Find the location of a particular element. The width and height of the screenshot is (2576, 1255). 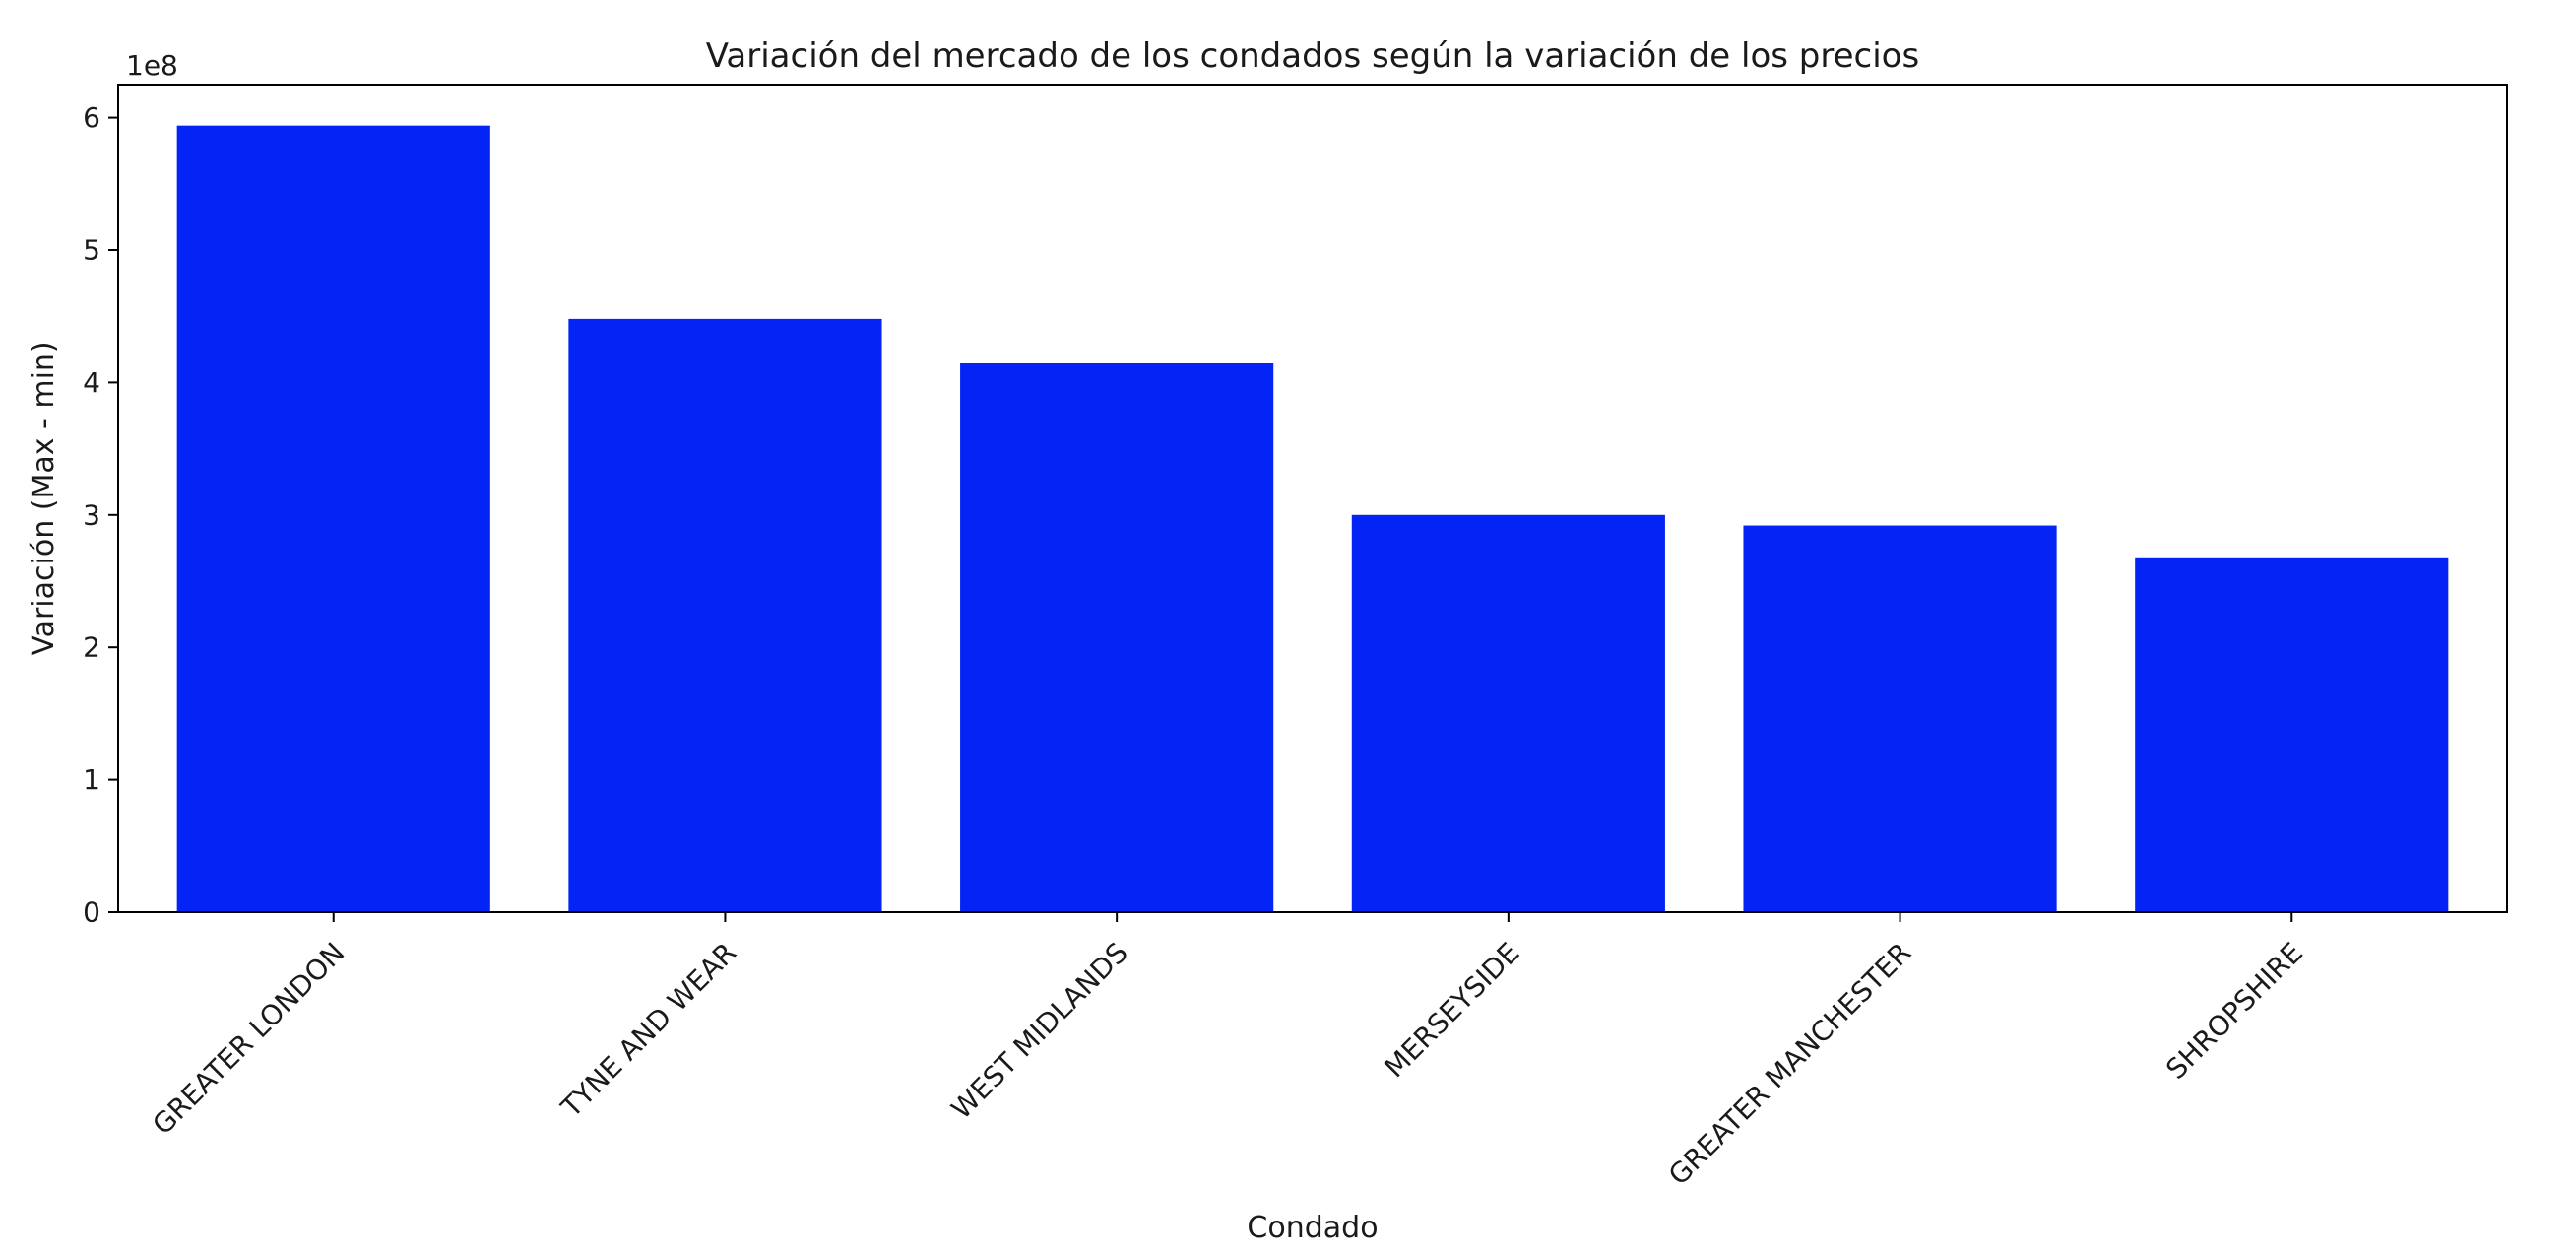

bar-greater-london is located at coordinates (333, 518).